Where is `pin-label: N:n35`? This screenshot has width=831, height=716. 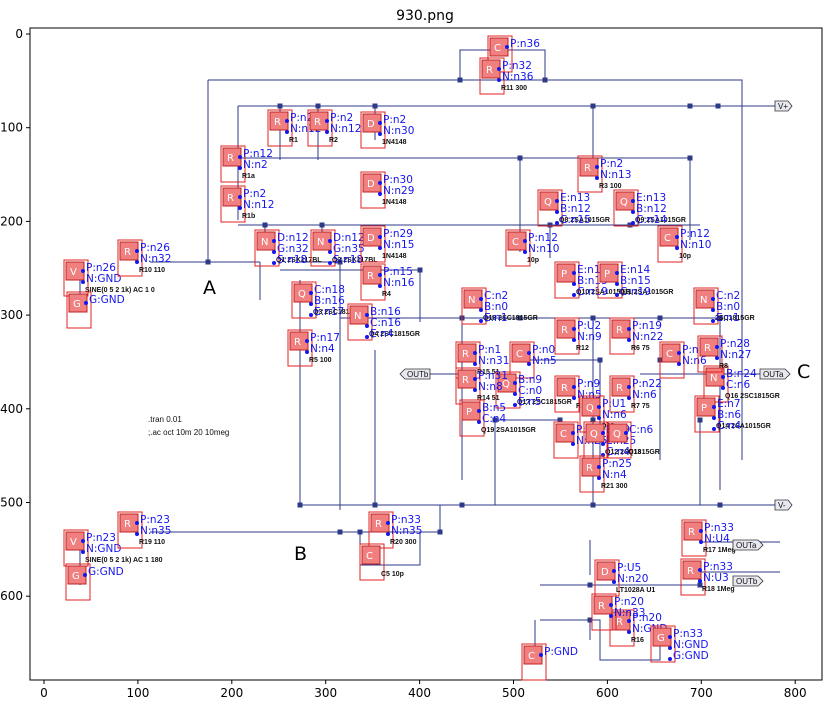
pin-label: N:n35 is located at coordinates (406, 531).